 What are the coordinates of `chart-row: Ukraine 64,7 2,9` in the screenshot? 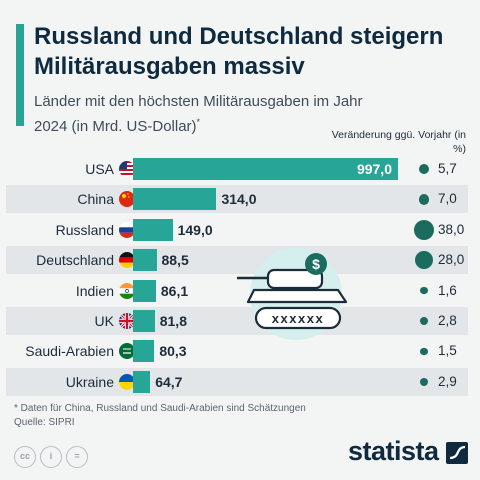 It's located at (237, 381).